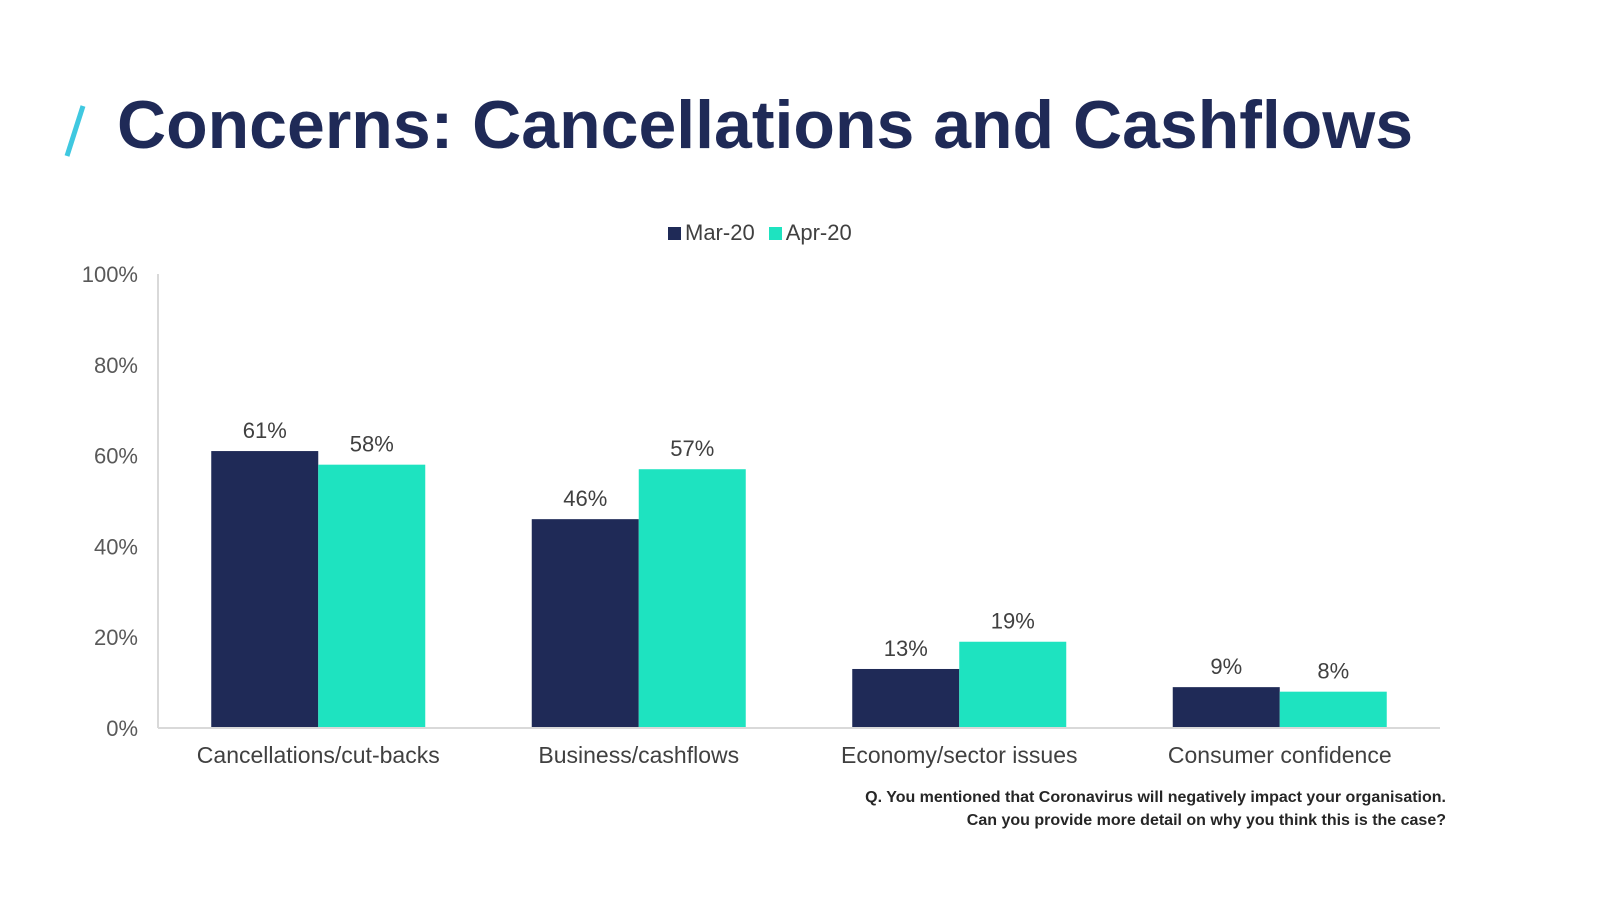  Describe the element at coordinates (1226, 666) in the screenshot. I see `data-label: 9%` at that location.